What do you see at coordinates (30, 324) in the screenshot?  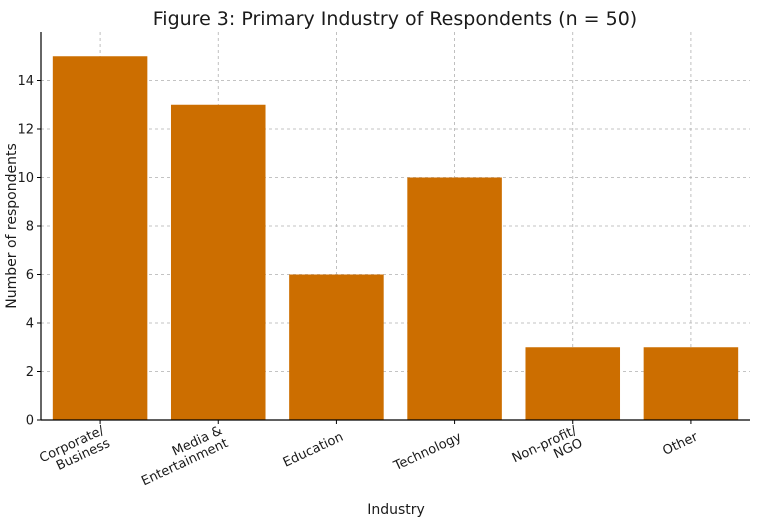 I see `y-tick-label: 4` at bounding box center [30, 324].